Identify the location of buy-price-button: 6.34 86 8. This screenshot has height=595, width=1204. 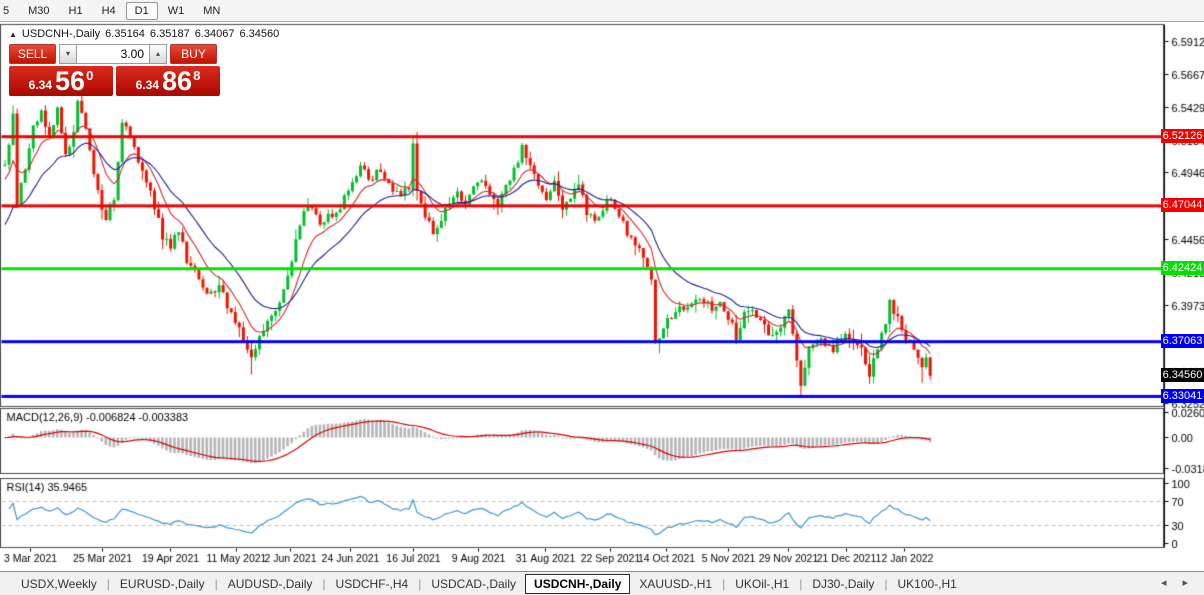
(168, 81).